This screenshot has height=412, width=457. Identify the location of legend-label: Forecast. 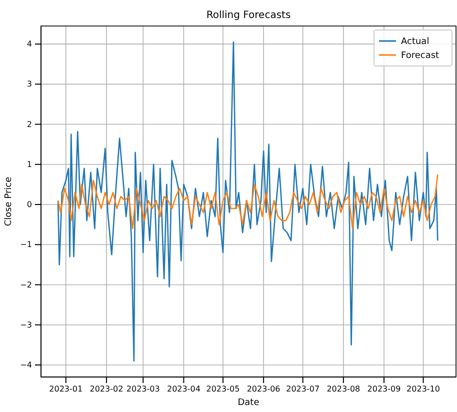
(420, 56).